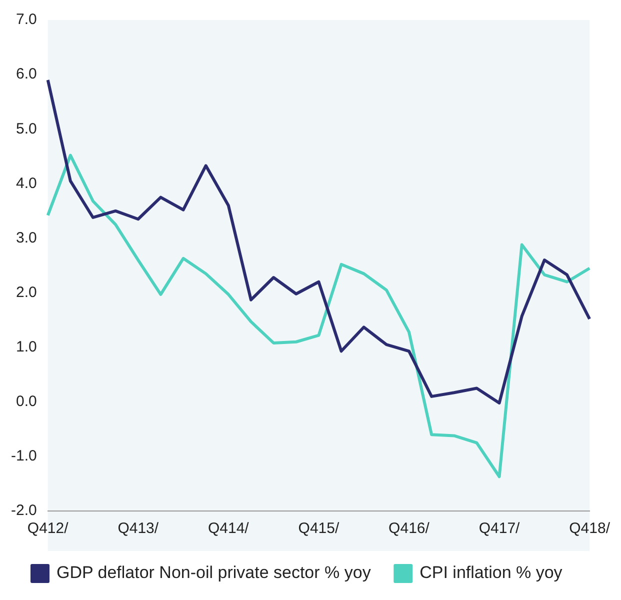 This screenshot has width=621, height=600. What do you see at coordinates (229, 529) in the screenshot?
I see `x-tick-label: Q414/` at bounding box center [229, 529].